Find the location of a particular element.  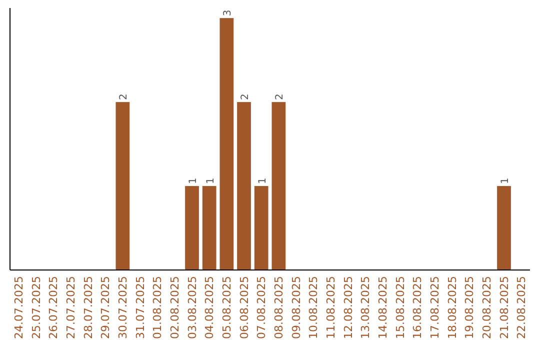

x-tick-label: 27.07.2025 is located at coordinates (71, 307).